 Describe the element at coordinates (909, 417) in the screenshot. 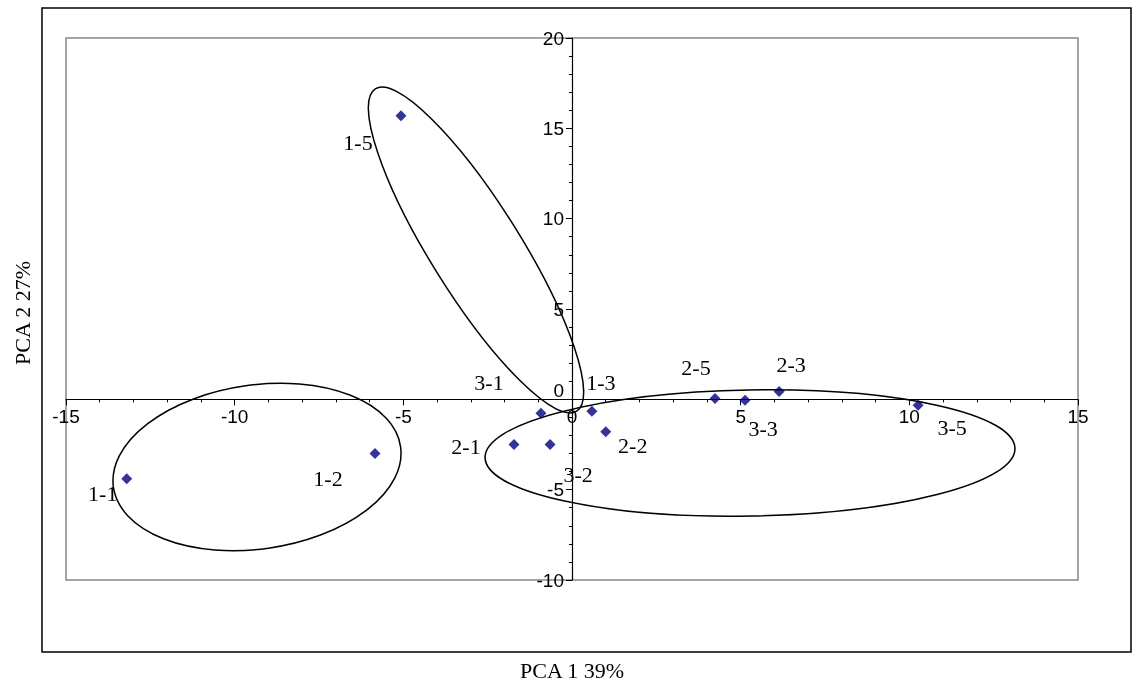

I see `x-tick-label: 10` at that location.